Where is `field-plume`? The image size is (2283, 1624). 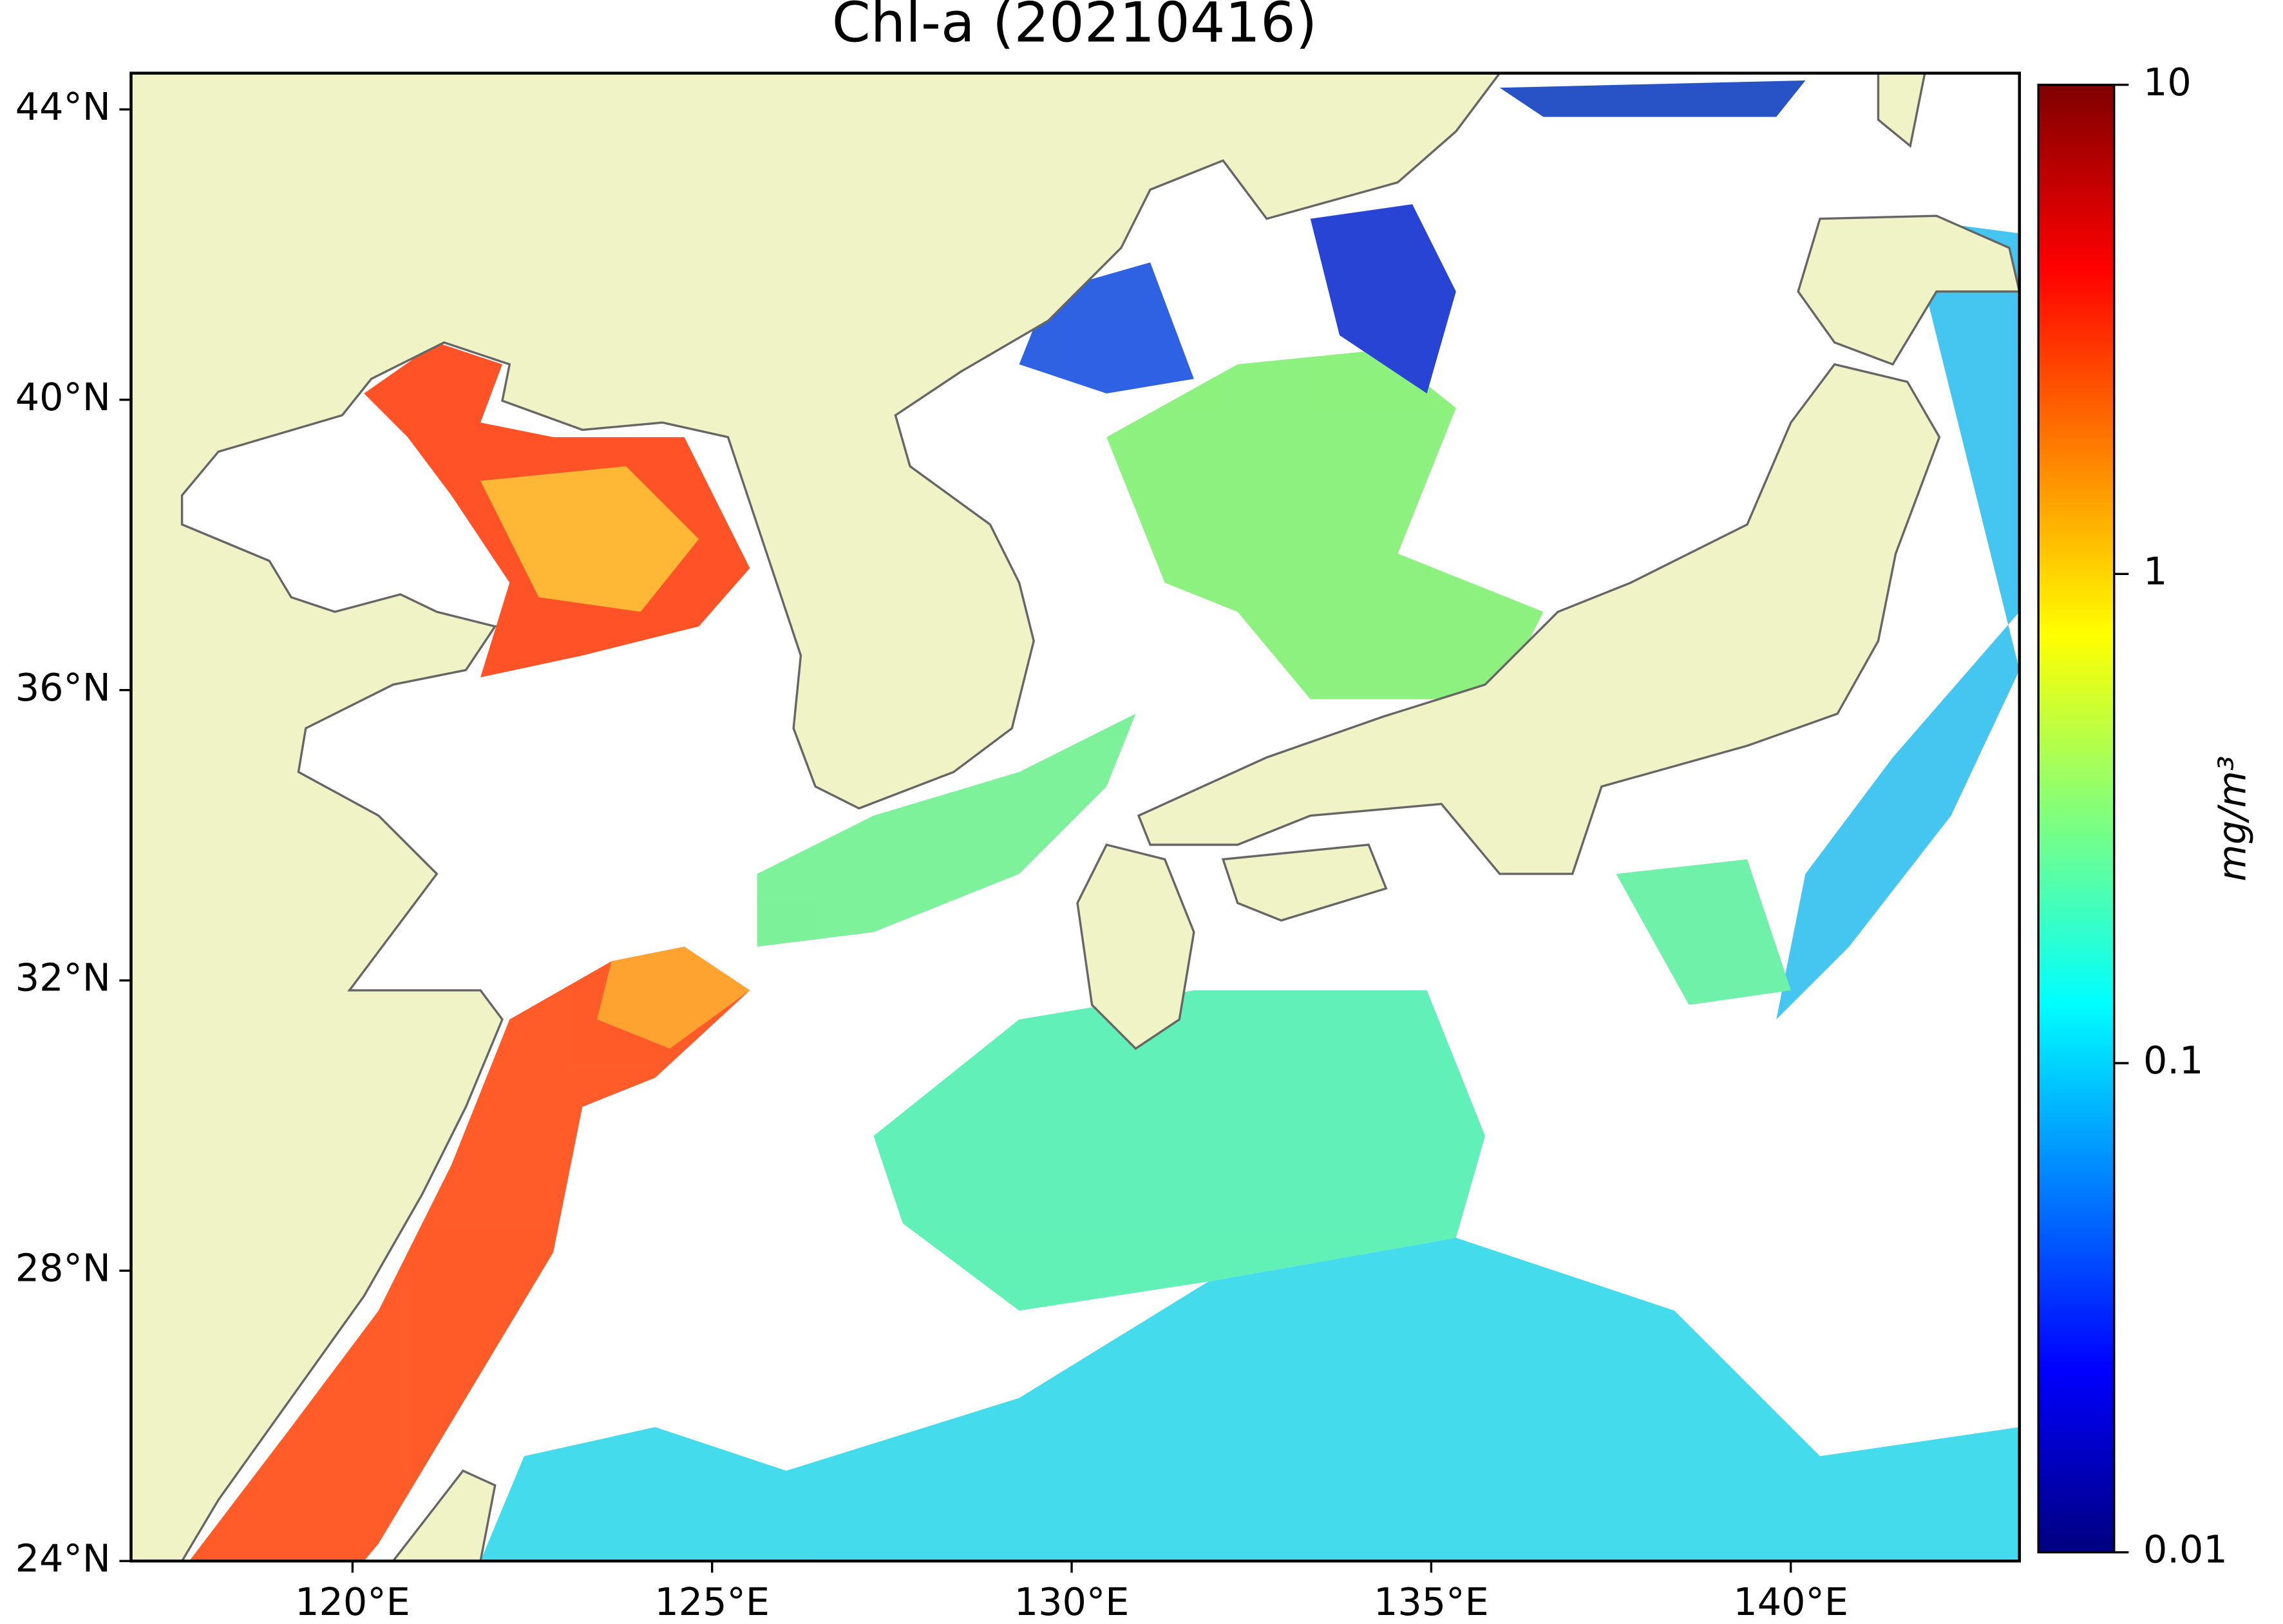 field-plume is located at coordinates (673, 998).